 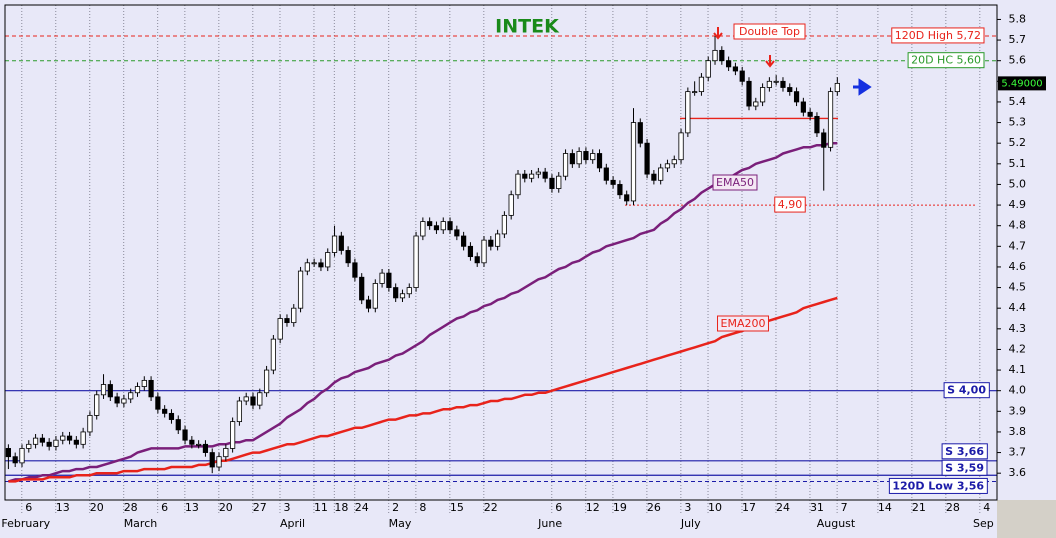 I want to click on x-tick-label: 4, so click(x=986, y=507).